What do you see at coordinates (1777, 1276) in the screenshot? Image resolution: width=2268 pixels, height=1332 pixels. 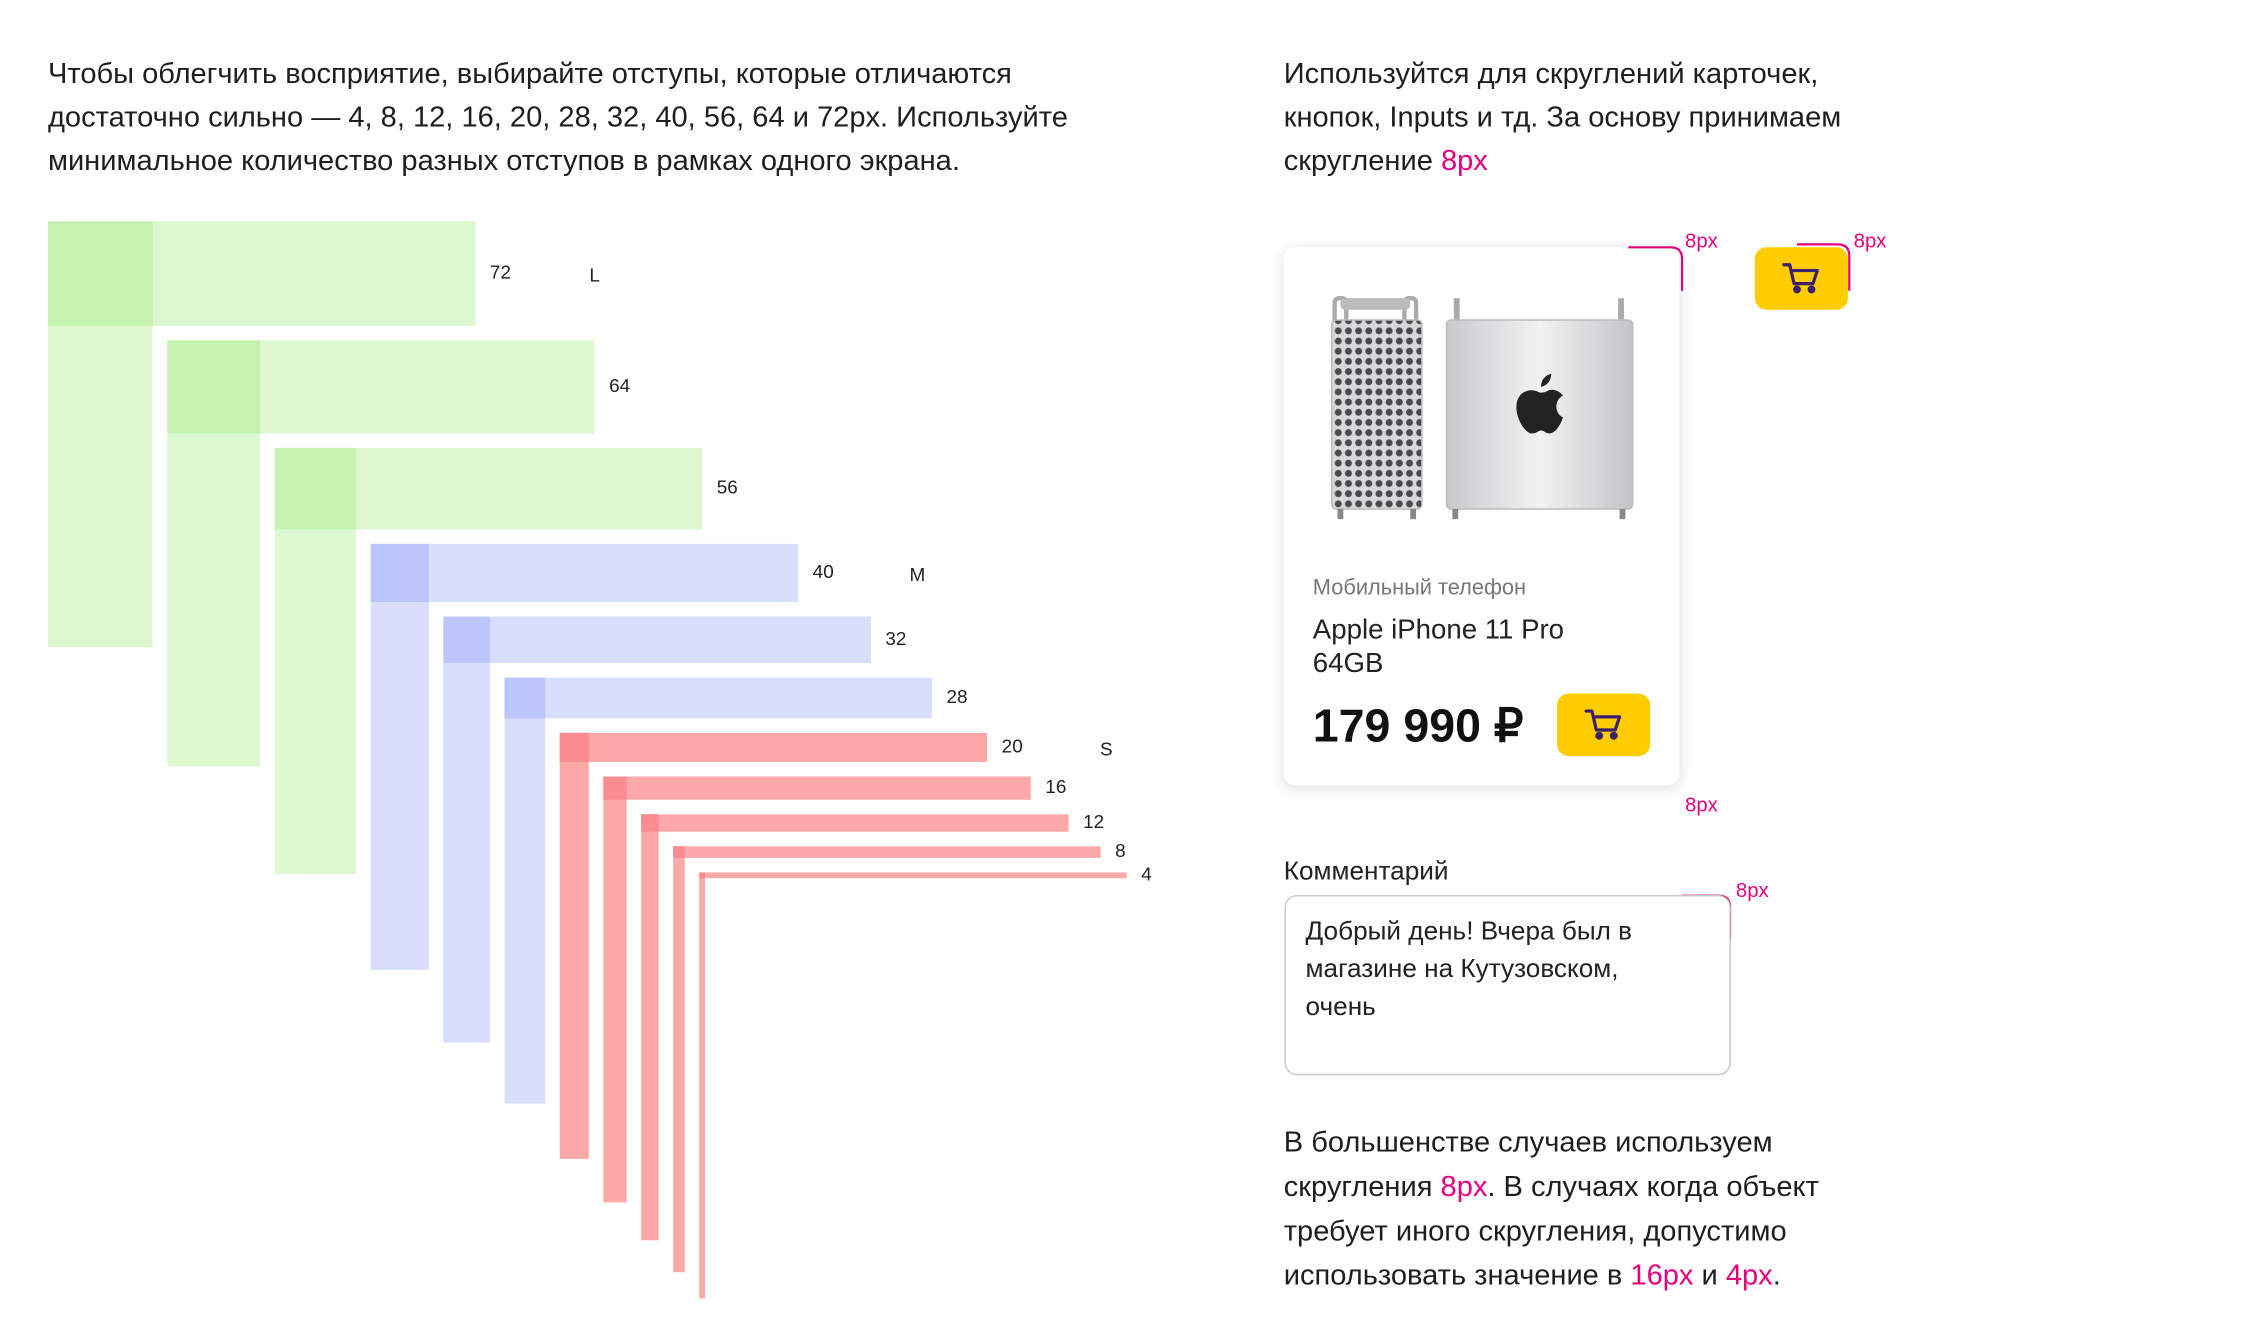 I see `text-segment: .` at bounding box center [1777, 1276].